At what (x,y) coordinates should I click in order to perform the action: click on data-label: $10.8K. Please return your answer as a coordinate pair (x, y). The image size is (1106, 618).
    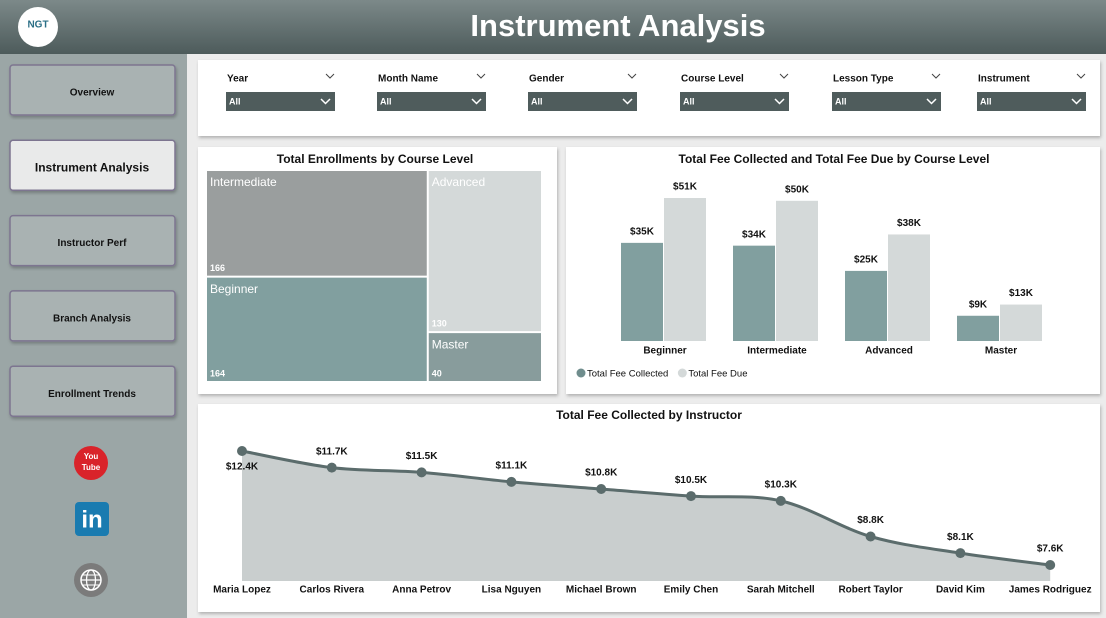
    Looking at the image, I should click on (601, 473).